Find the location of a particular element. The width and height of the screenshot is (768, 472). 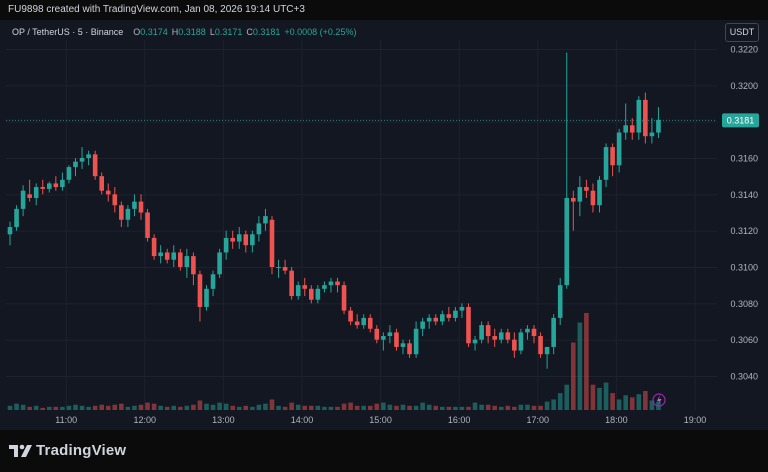

time-tick-label: 13:00 is located at coordinates (223, 420).